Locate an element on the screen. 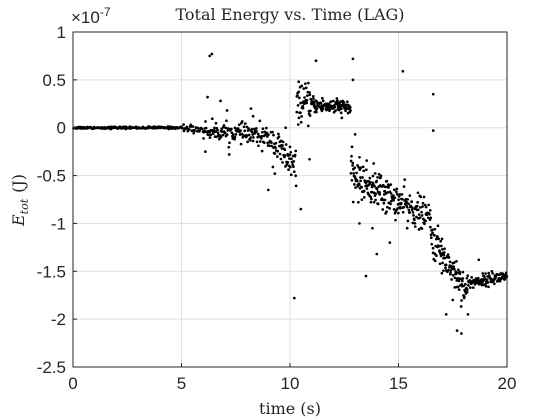  x-ticks: 0 5 10 15 20 is located at coordinates (292, 378).